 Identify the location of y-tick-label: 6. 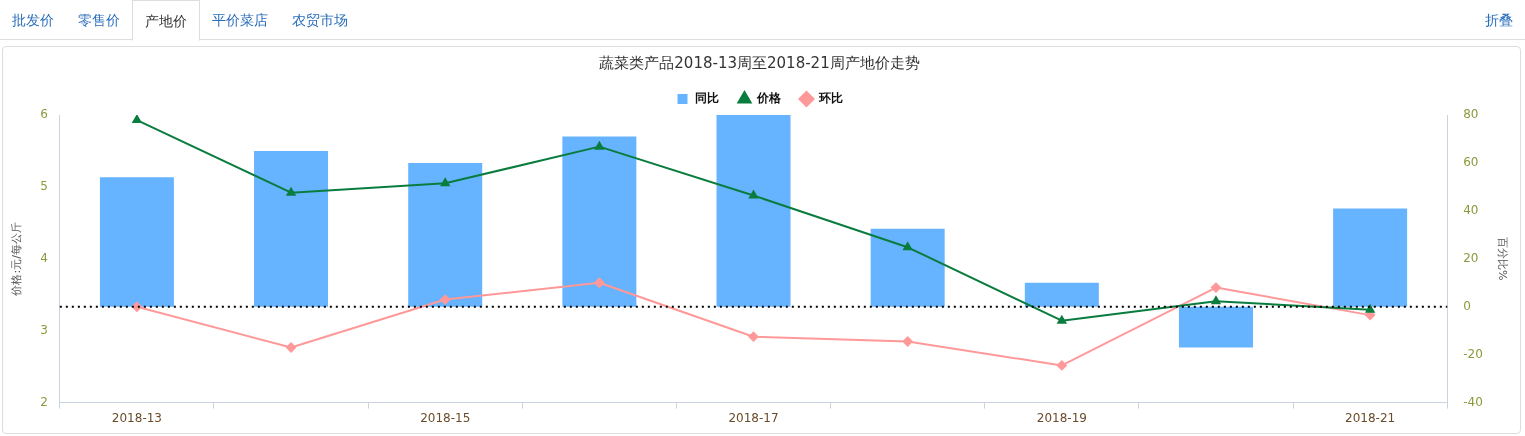
(44, 114).